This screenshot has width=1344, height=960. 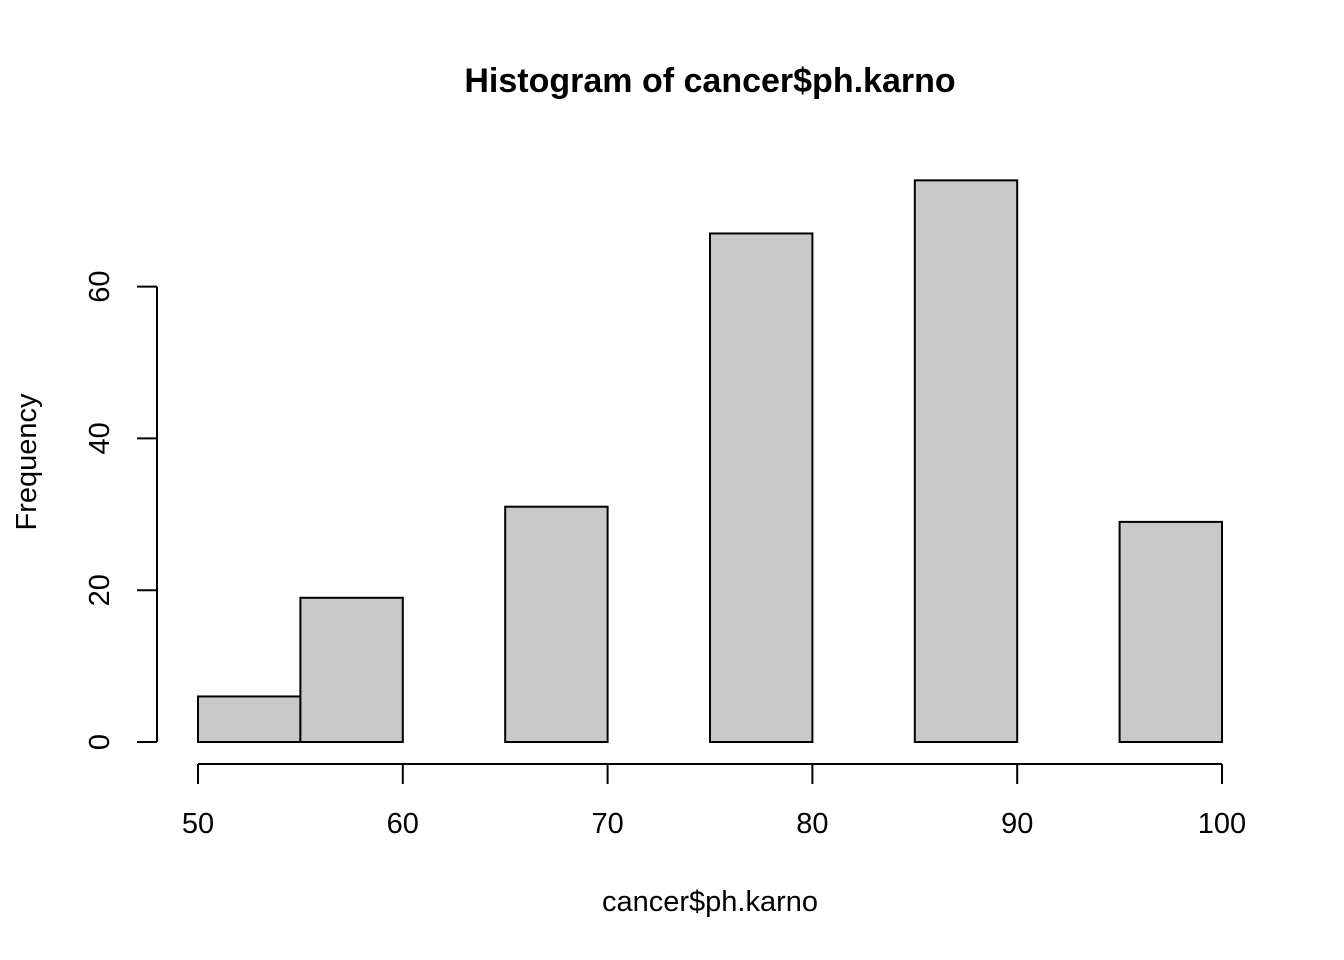 What do you see at coordinates (709, 81) in the screenshot?
I see `chart-title: Histogram of cancer$ph.karno` at bounding box center [709, 81].